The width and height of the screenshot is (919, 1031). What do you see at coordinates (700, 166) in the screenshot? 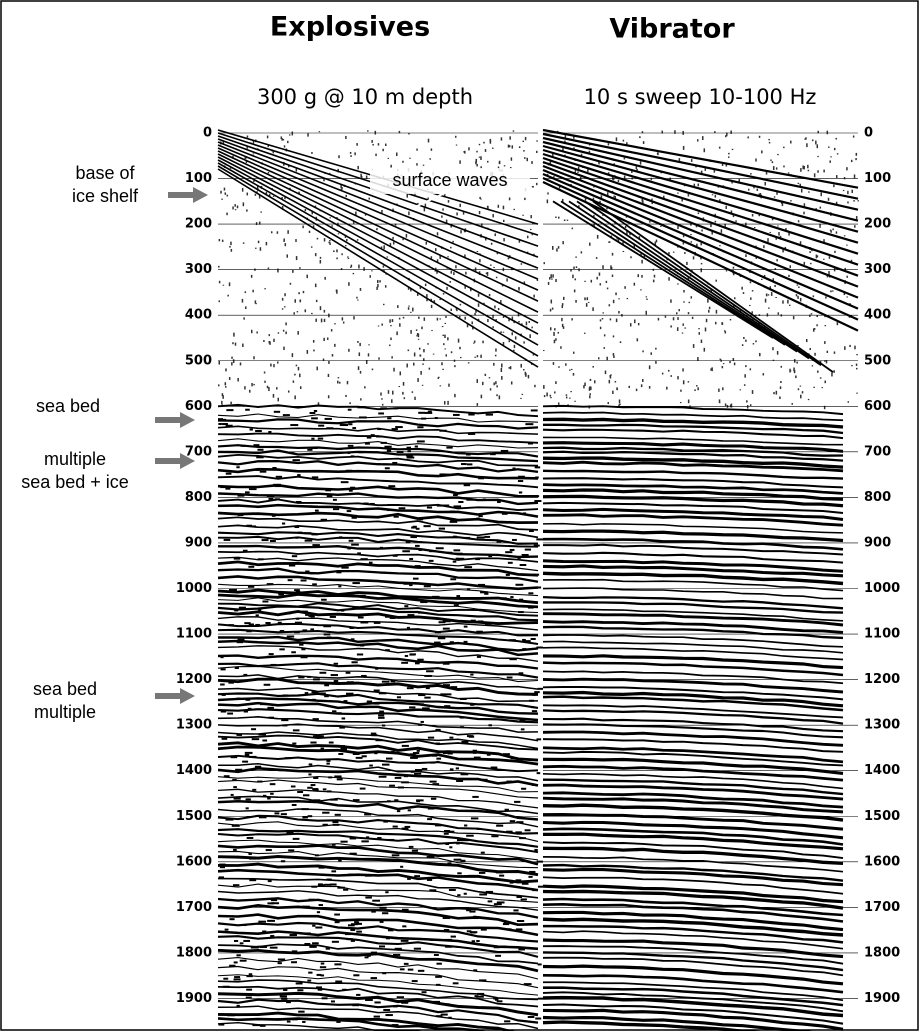
I see `surface-wave` at bounding box center [700, 166].